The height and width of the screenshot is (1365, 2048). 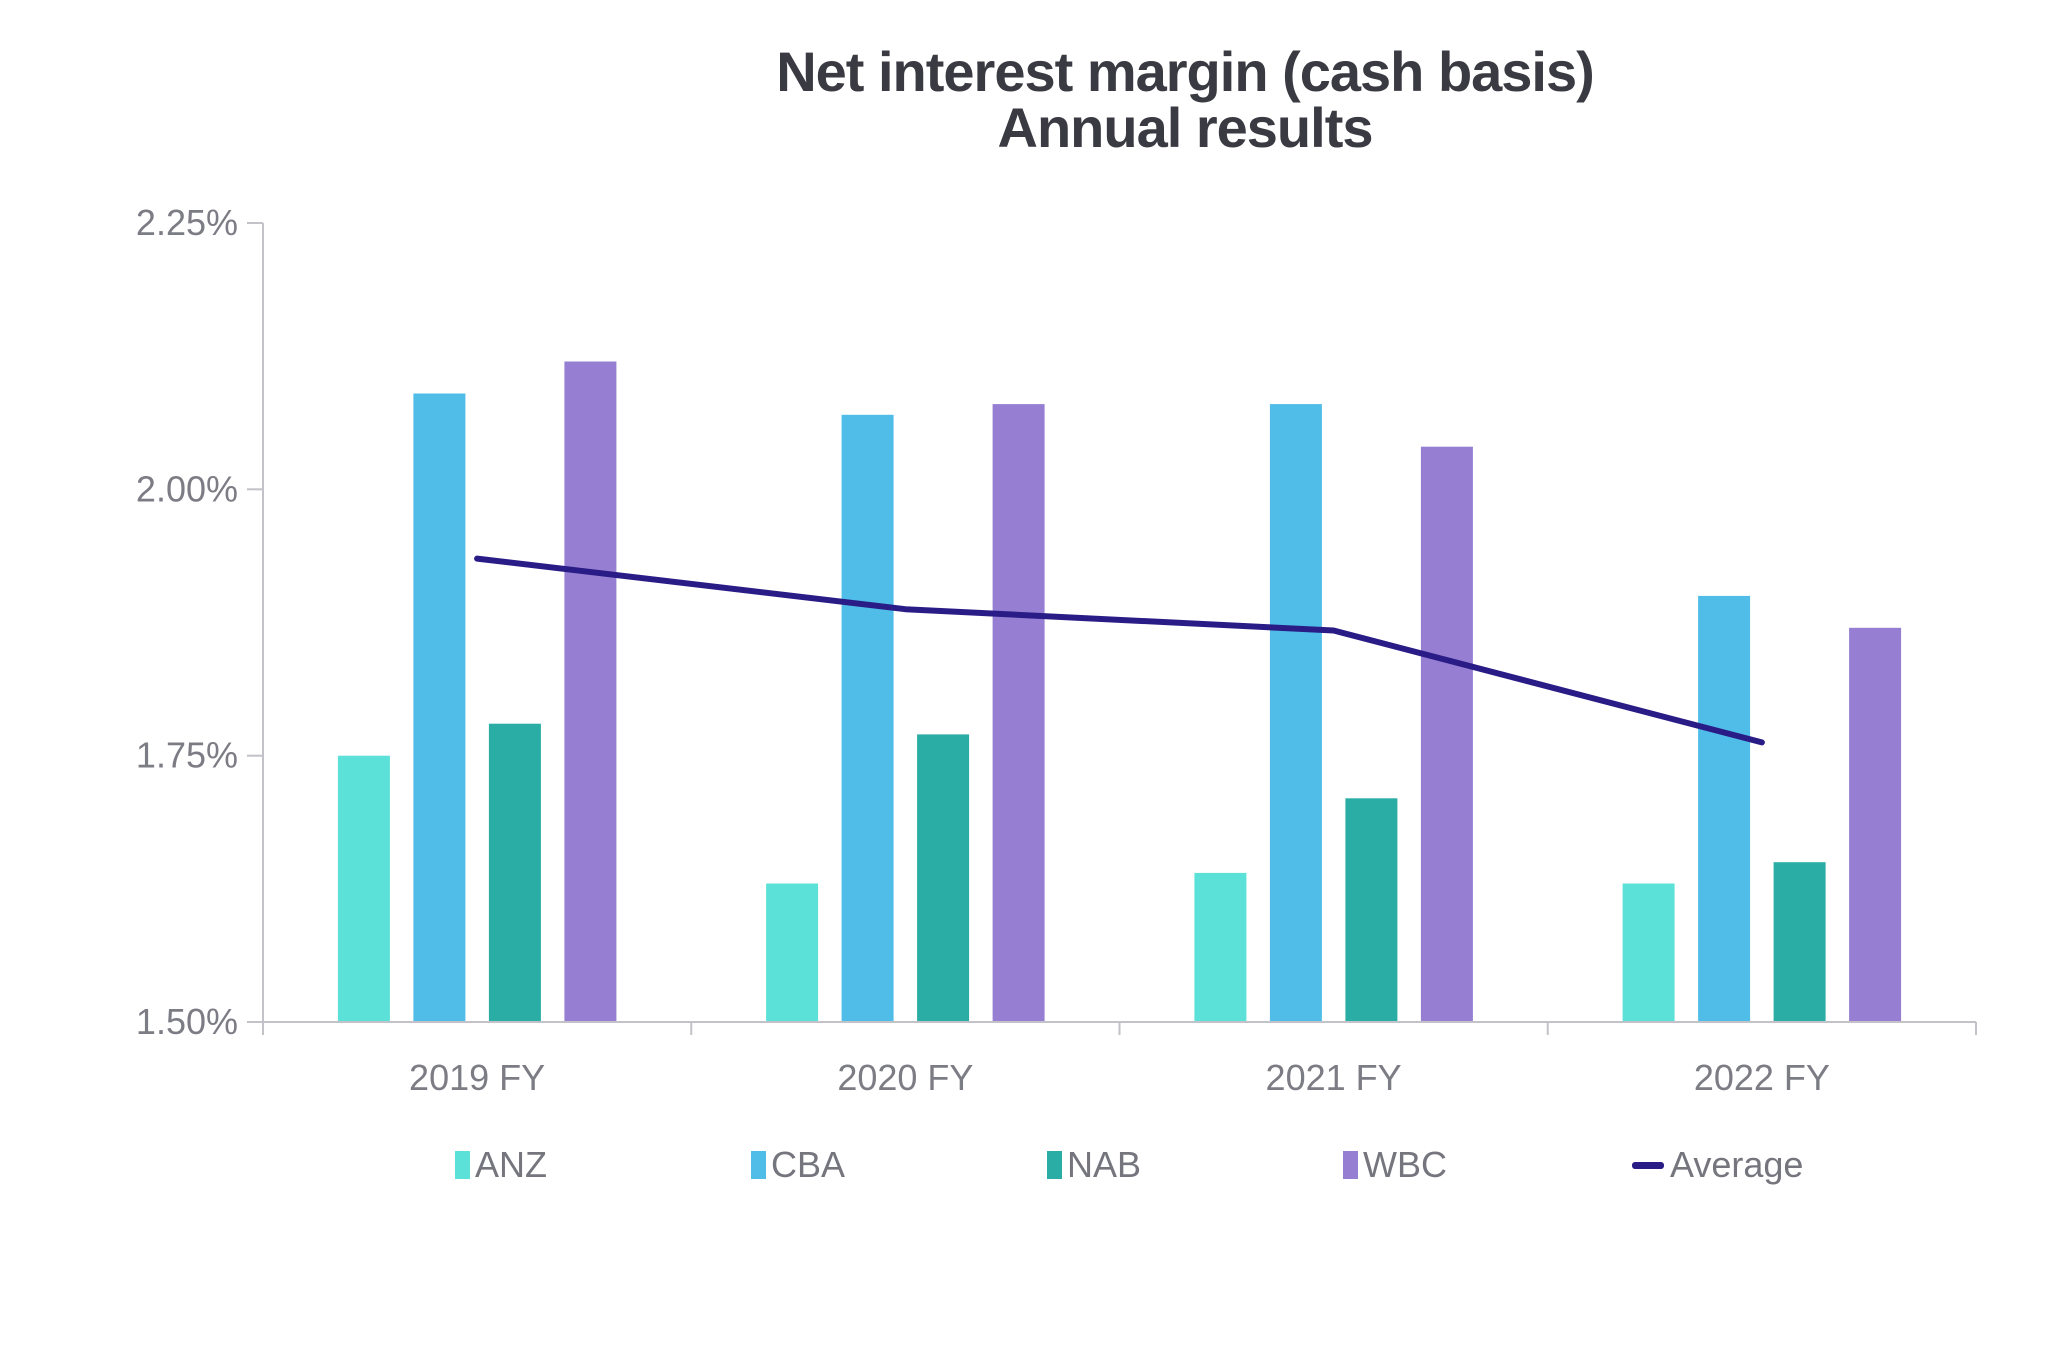 What do you see at coordinates (187, 222) in the screenshot?
I see `y-tick-label: 2.25%` at bounding box center [187, 222].